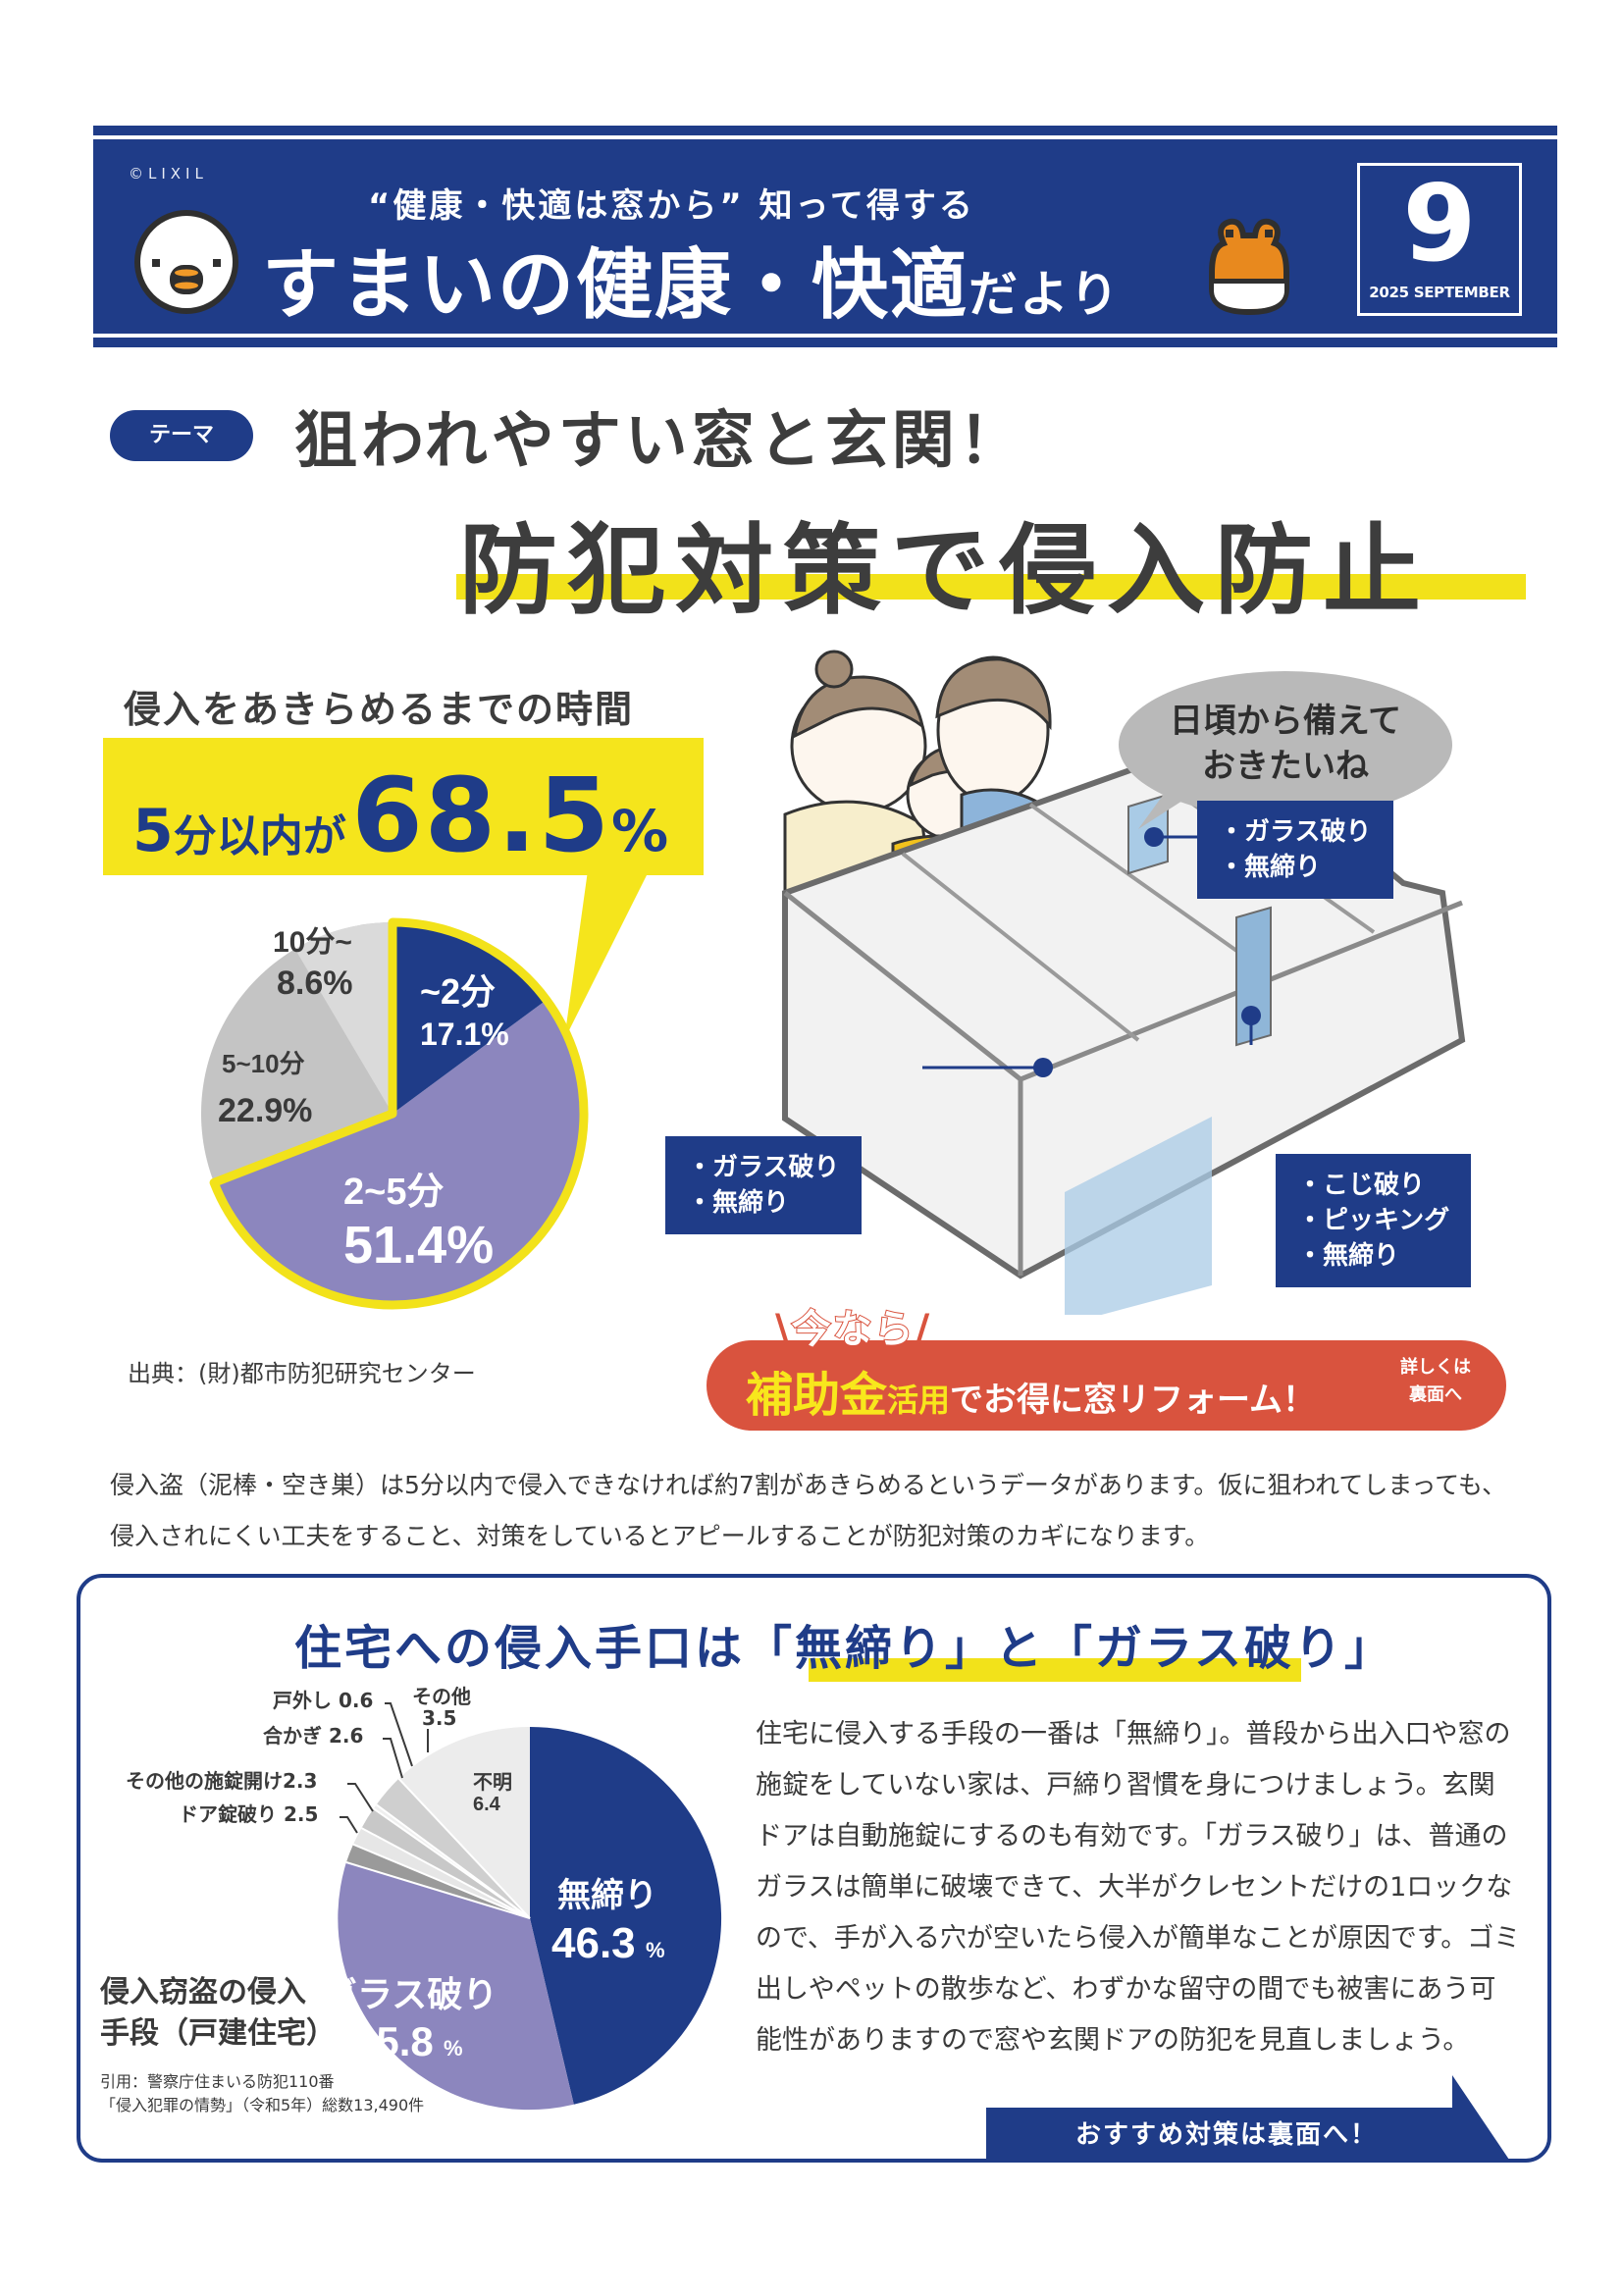  What do you see at coordinates (692, 285) in the screenshot?
I see `newsletter-title: すまいの健康・快適だより` at bounding box center [692, 285].